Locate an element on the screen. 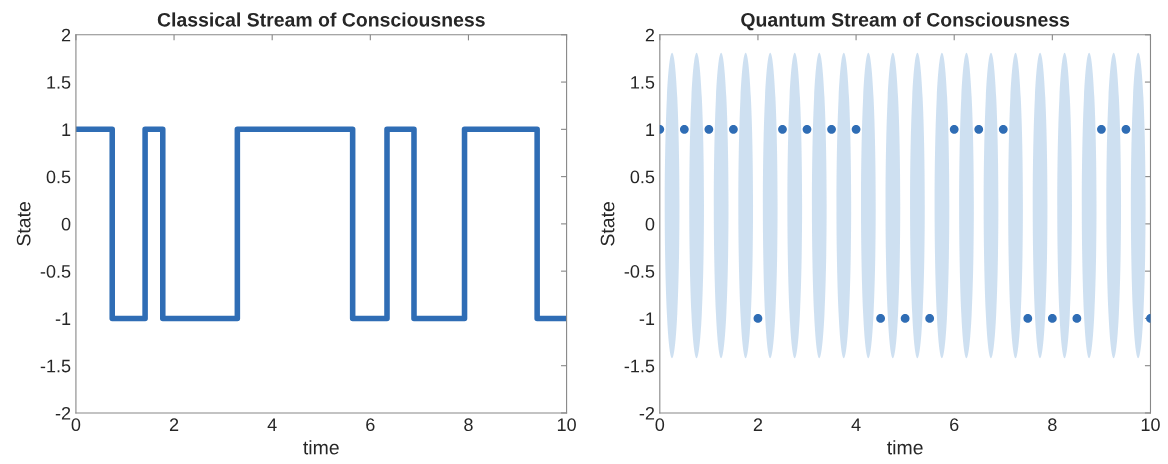  chart-title: Quantum Stream of Consciousness is located at coordinates (905, 21).